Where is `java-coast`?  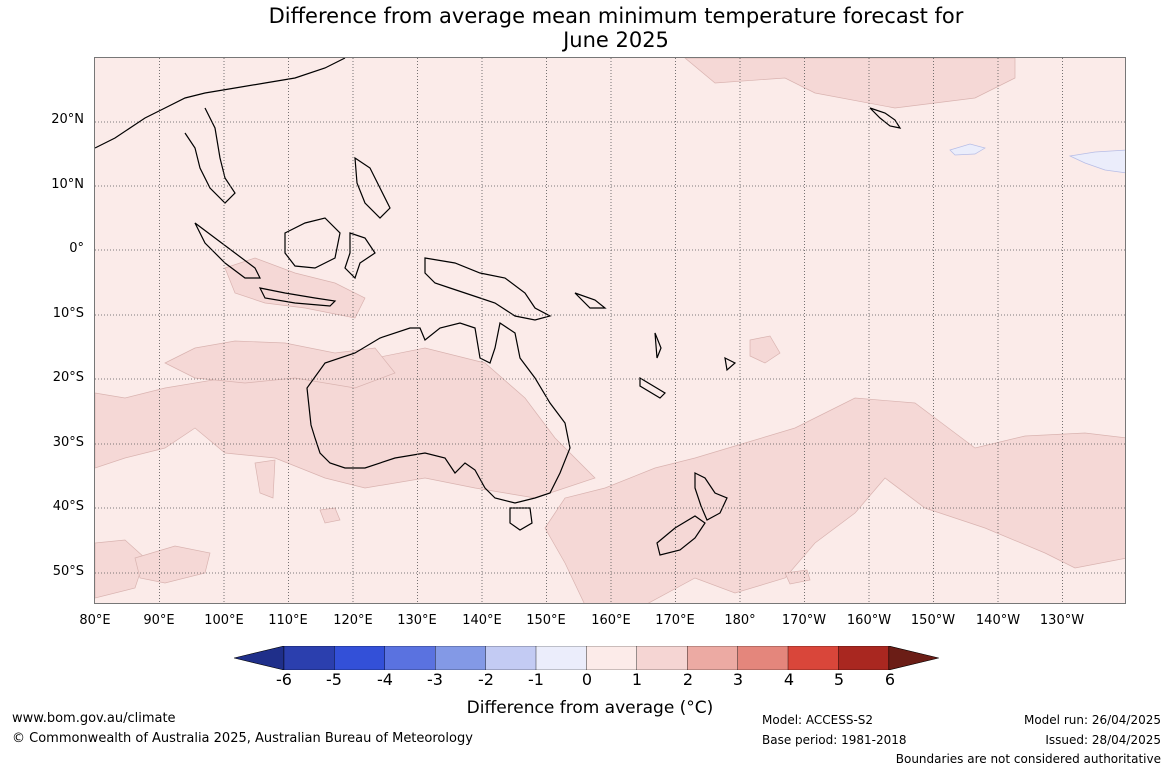
java-coast is located at coordinates (297, 297).